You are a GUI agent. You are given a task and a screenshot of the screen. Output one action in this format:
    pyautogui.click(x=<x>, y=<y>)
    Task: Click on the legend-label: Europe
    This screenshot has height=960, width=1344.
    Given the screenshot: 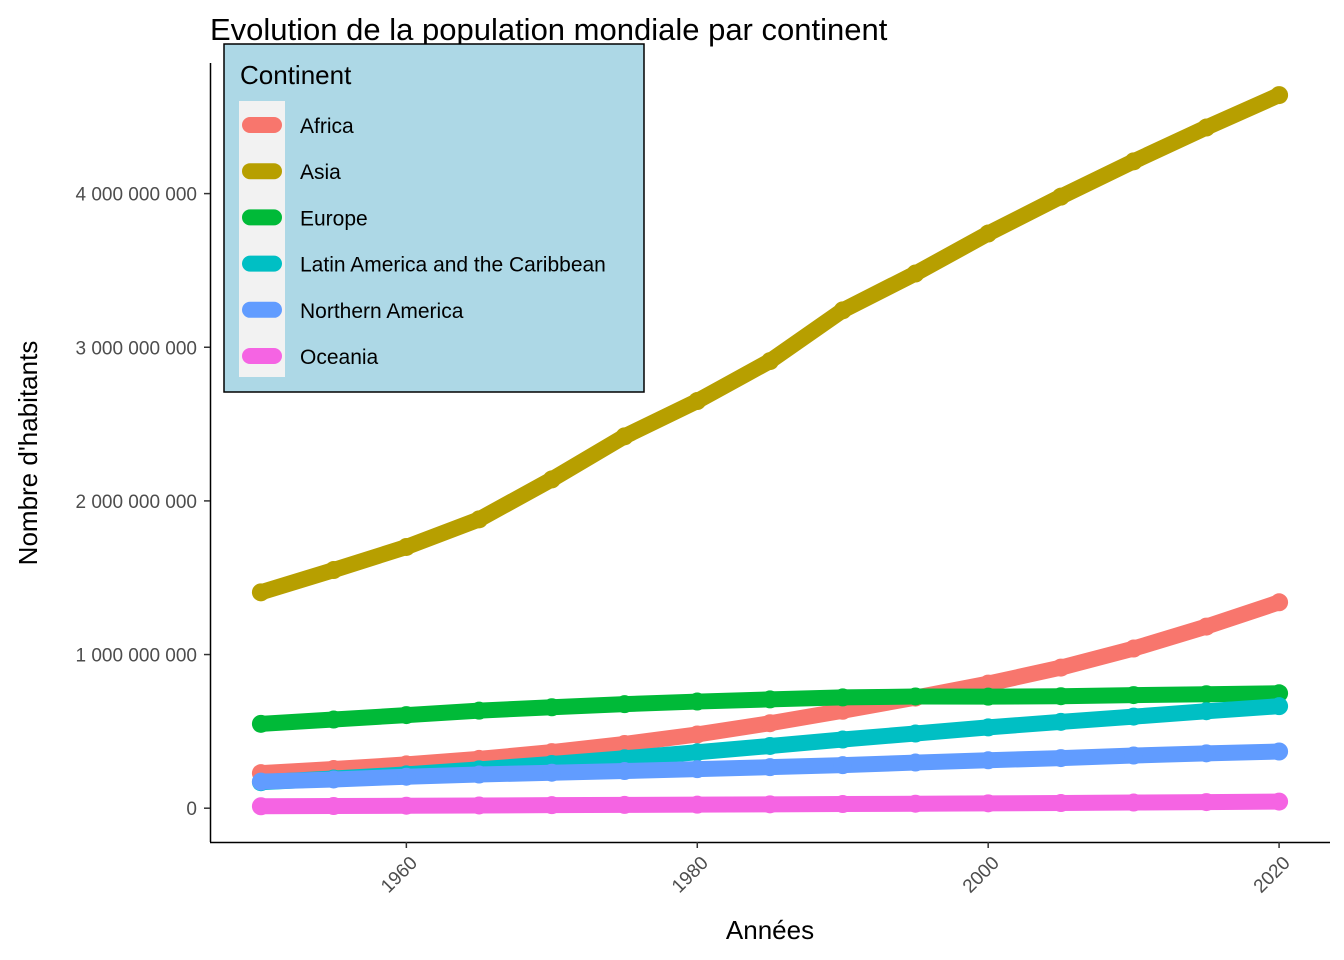 What is the action you would take?
    pyautogui.click(x=334, y=218)
    